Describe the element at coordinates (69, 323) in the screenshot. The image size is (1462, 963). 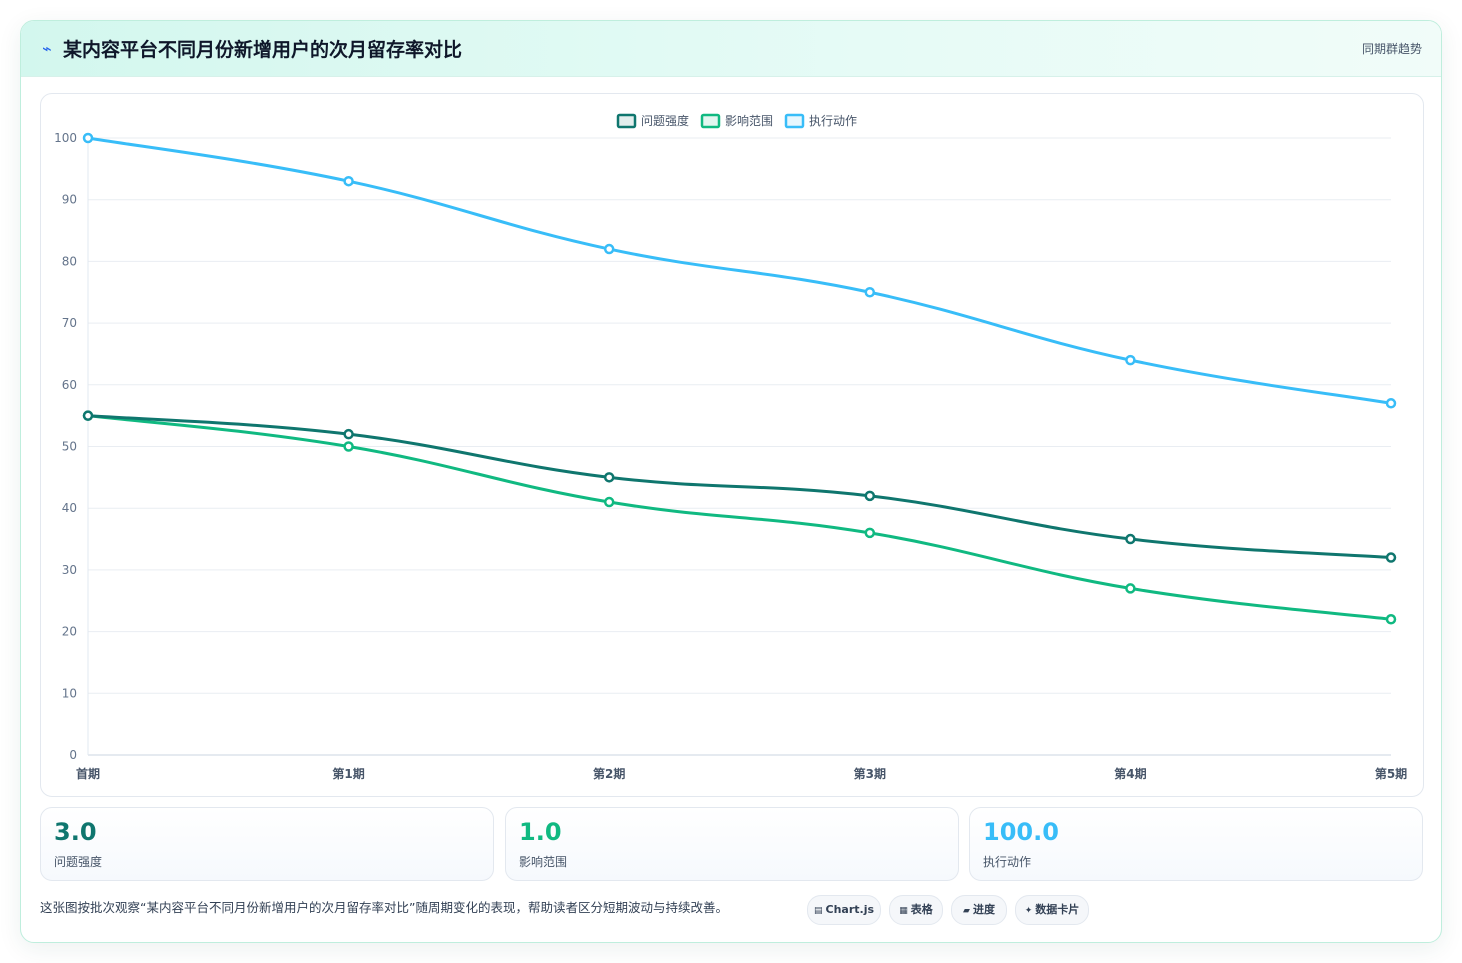
I see `y-tick-label: 70` at that location.